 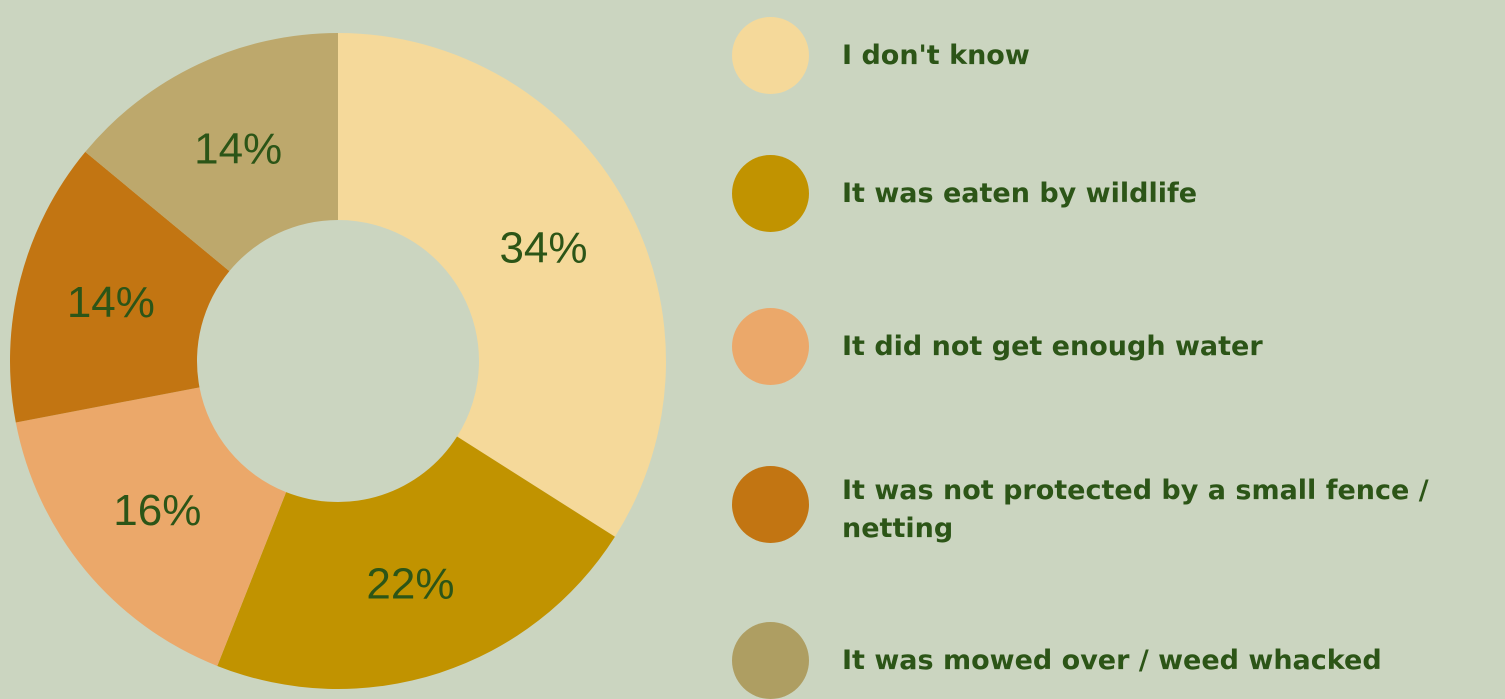 What do you see at coordinates (157, 510) in the screenshot?
I see `slice-label-3: 16%` at bounding box center [157, 510].